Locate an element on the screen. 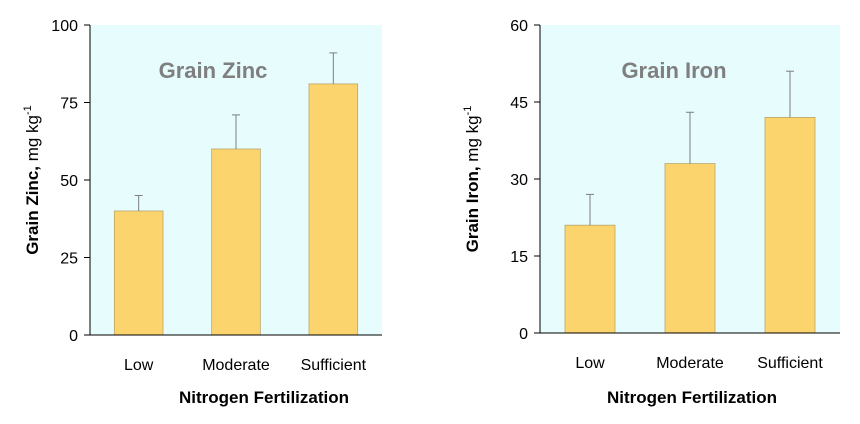 The width and height of the screenshot is (860, 424). iron-y-axis-title: Grain Iron, mg kg-1 is located at coordinates (472, 179).